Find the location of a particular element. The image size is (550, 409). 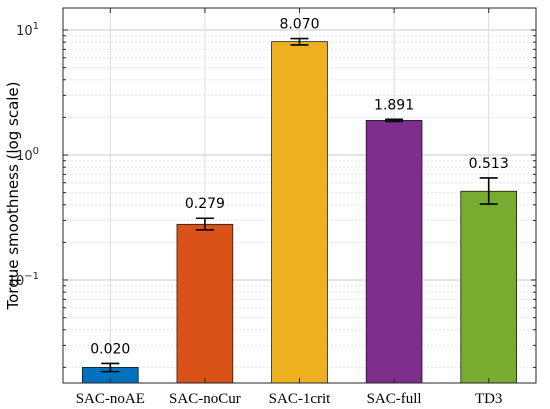

x-tick-label-SAC-noCur: SAC-noCur is located at coordinates (205, 399).